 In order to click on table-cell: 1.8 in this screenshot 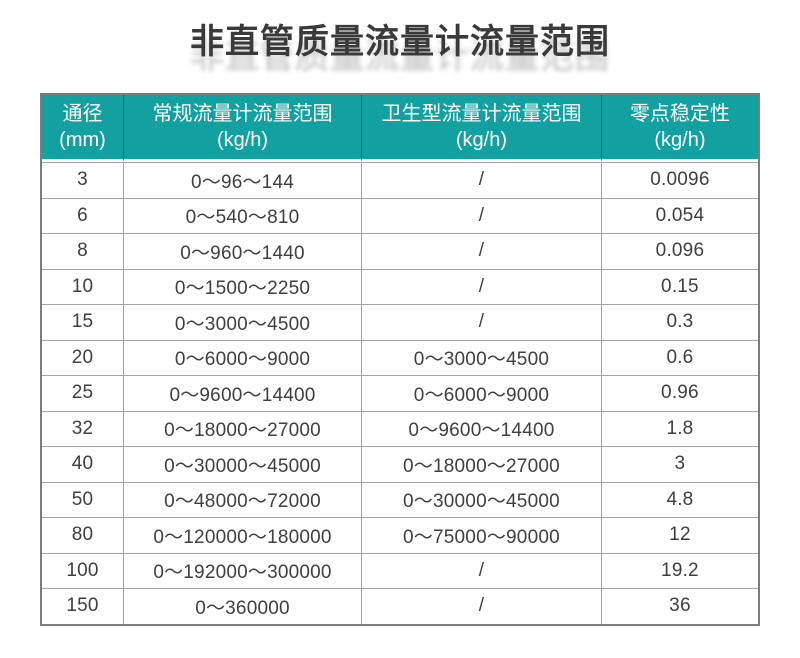, I will do `click(679, 428)`.